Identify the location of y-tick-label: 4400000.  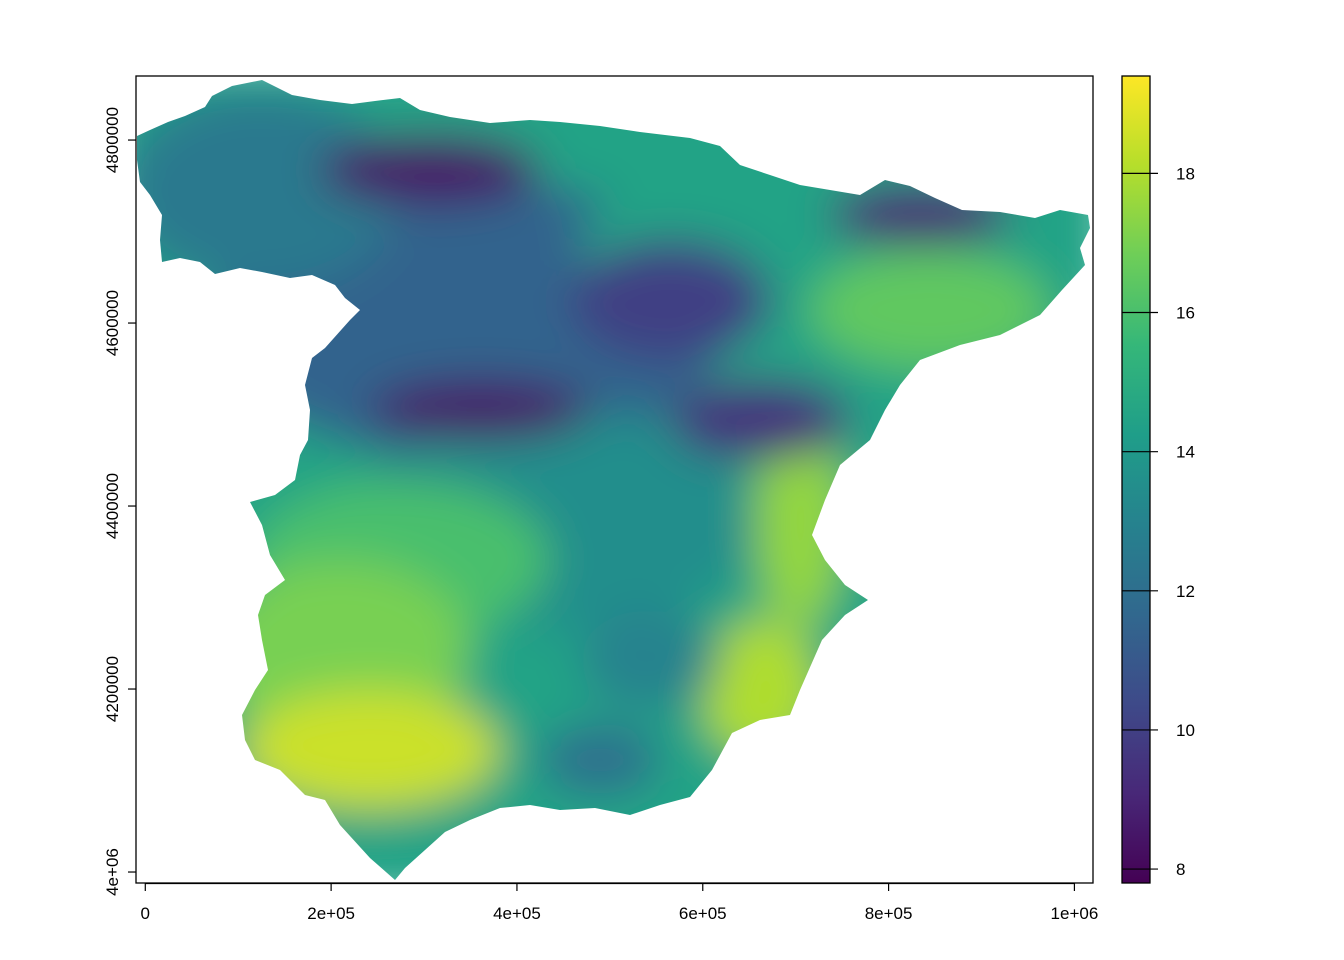
(112, 506).